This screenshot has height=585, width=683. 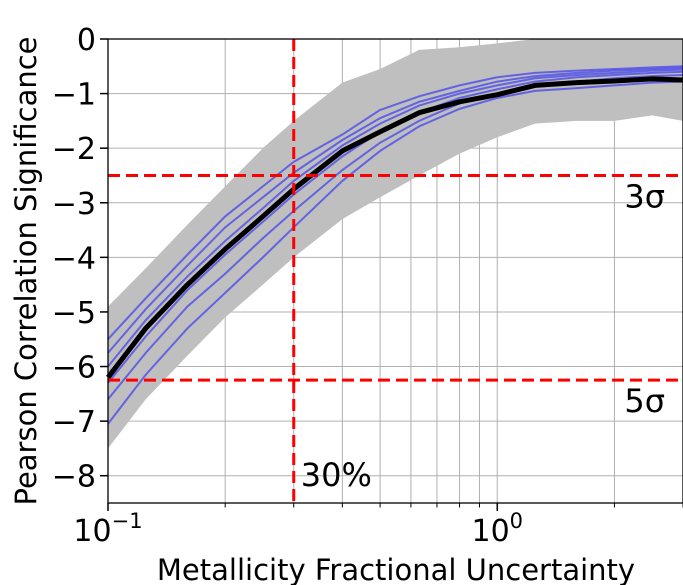 I want to click on y-tick-label: −7, so click(x=74, y=422).